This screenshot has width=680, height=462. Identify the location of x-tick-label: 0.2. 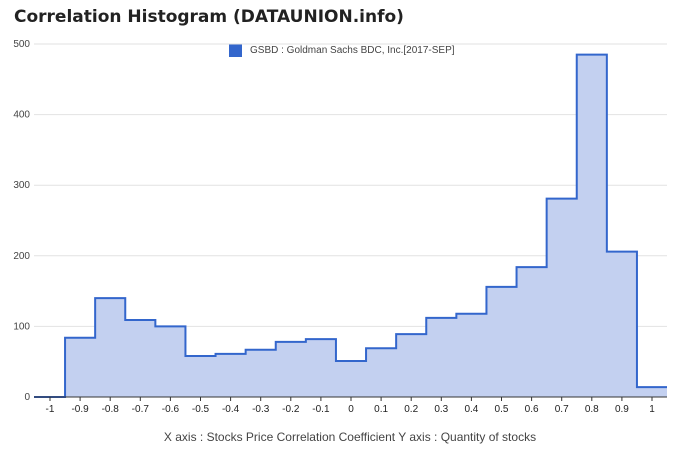
(411, 409).